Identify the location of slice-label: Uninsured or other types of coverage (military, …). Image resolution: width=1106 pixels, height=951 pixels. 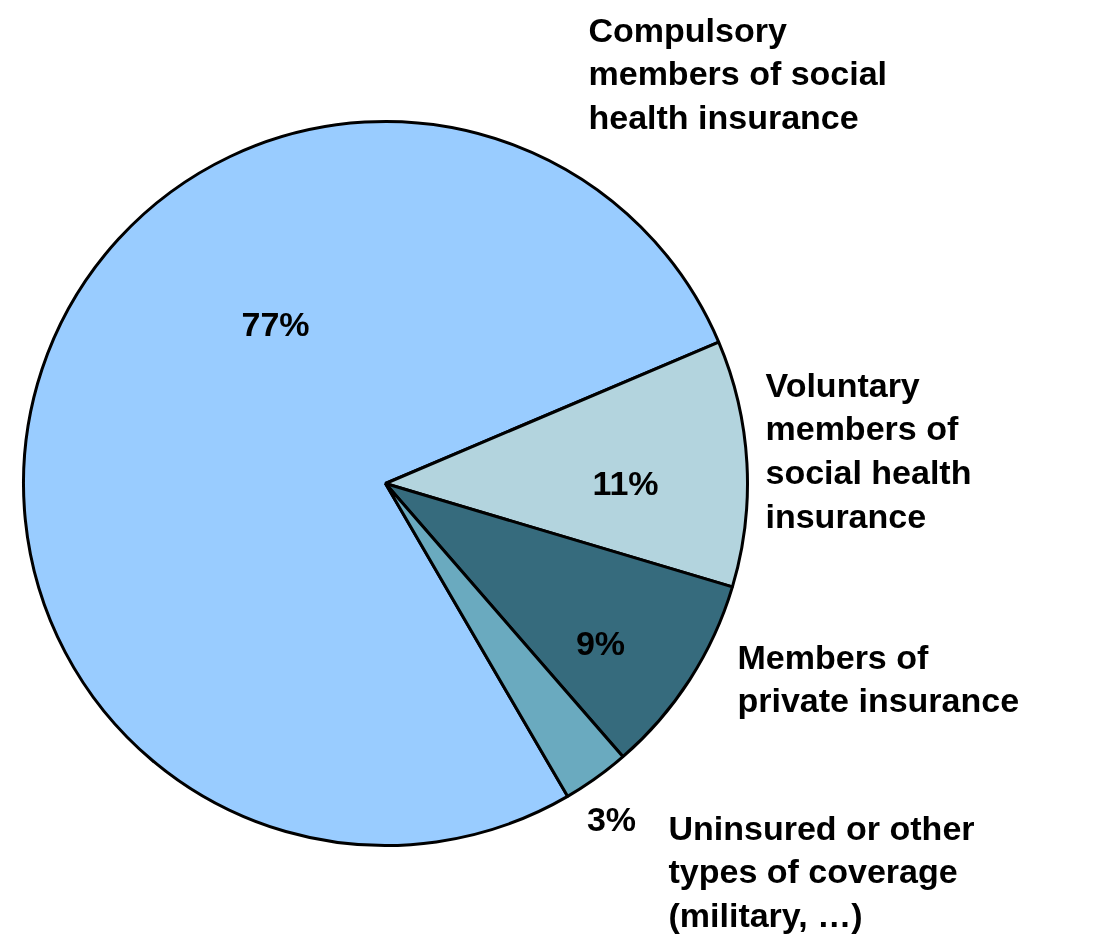
(821, 871).